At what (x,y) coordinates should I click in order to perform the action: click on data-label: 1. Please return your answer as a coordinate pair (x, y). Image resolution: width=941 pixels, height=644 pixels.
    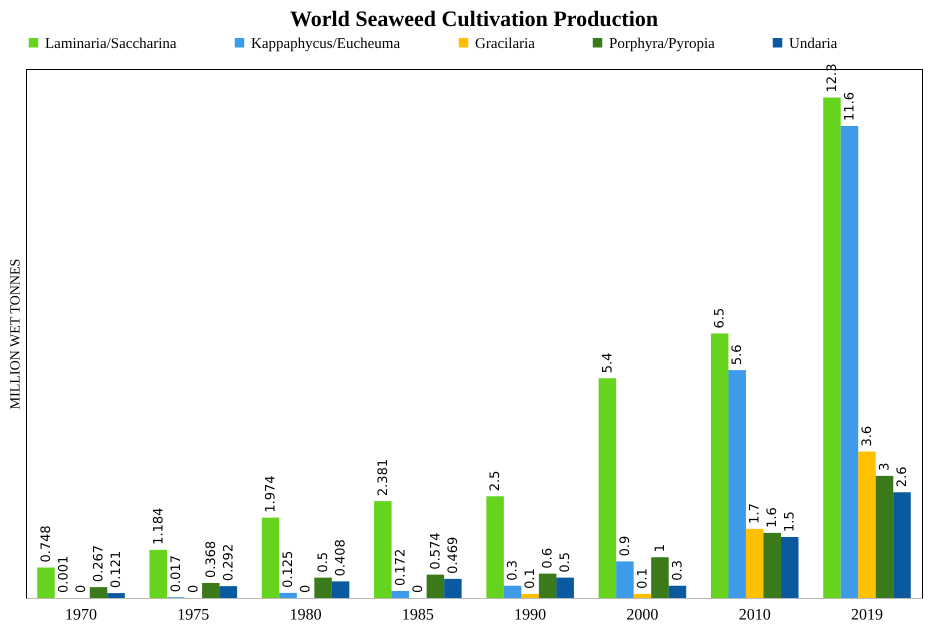
    Looking at the image, I should click on (660, 548).